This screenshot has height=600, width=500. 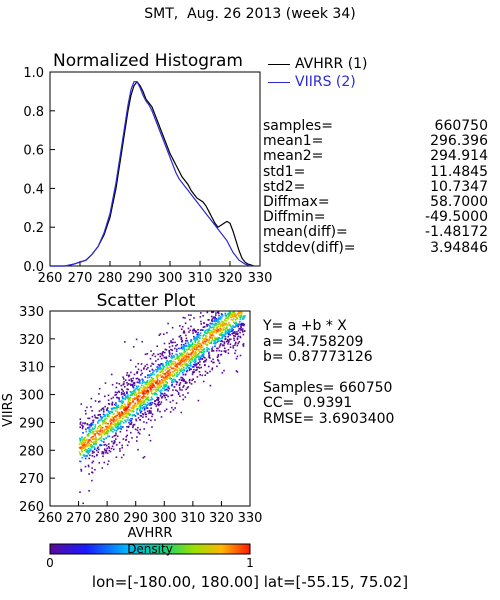 I want to click on scatter-plot-area, so click(x=150, y=408).